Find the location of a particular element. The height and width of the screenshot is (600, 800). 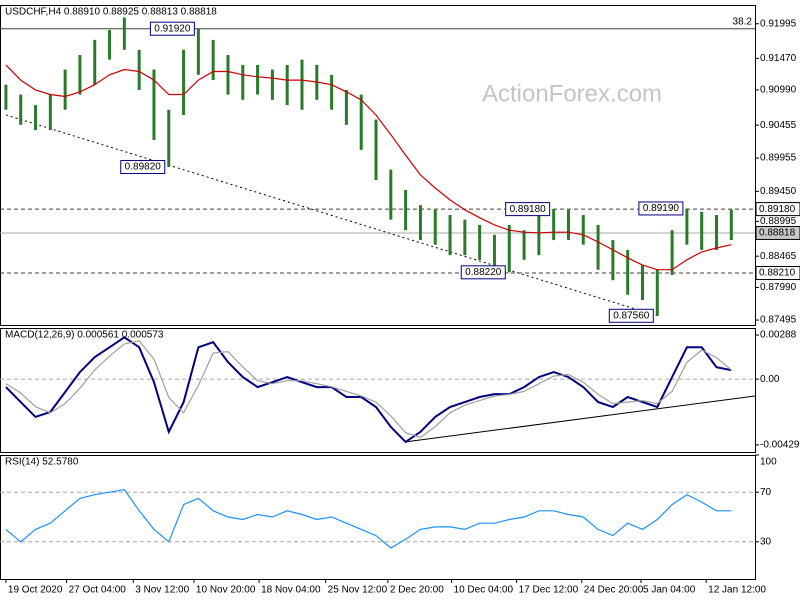

x-tick-label: 10 Nov 20:00 is located at coordinates (226, 590).